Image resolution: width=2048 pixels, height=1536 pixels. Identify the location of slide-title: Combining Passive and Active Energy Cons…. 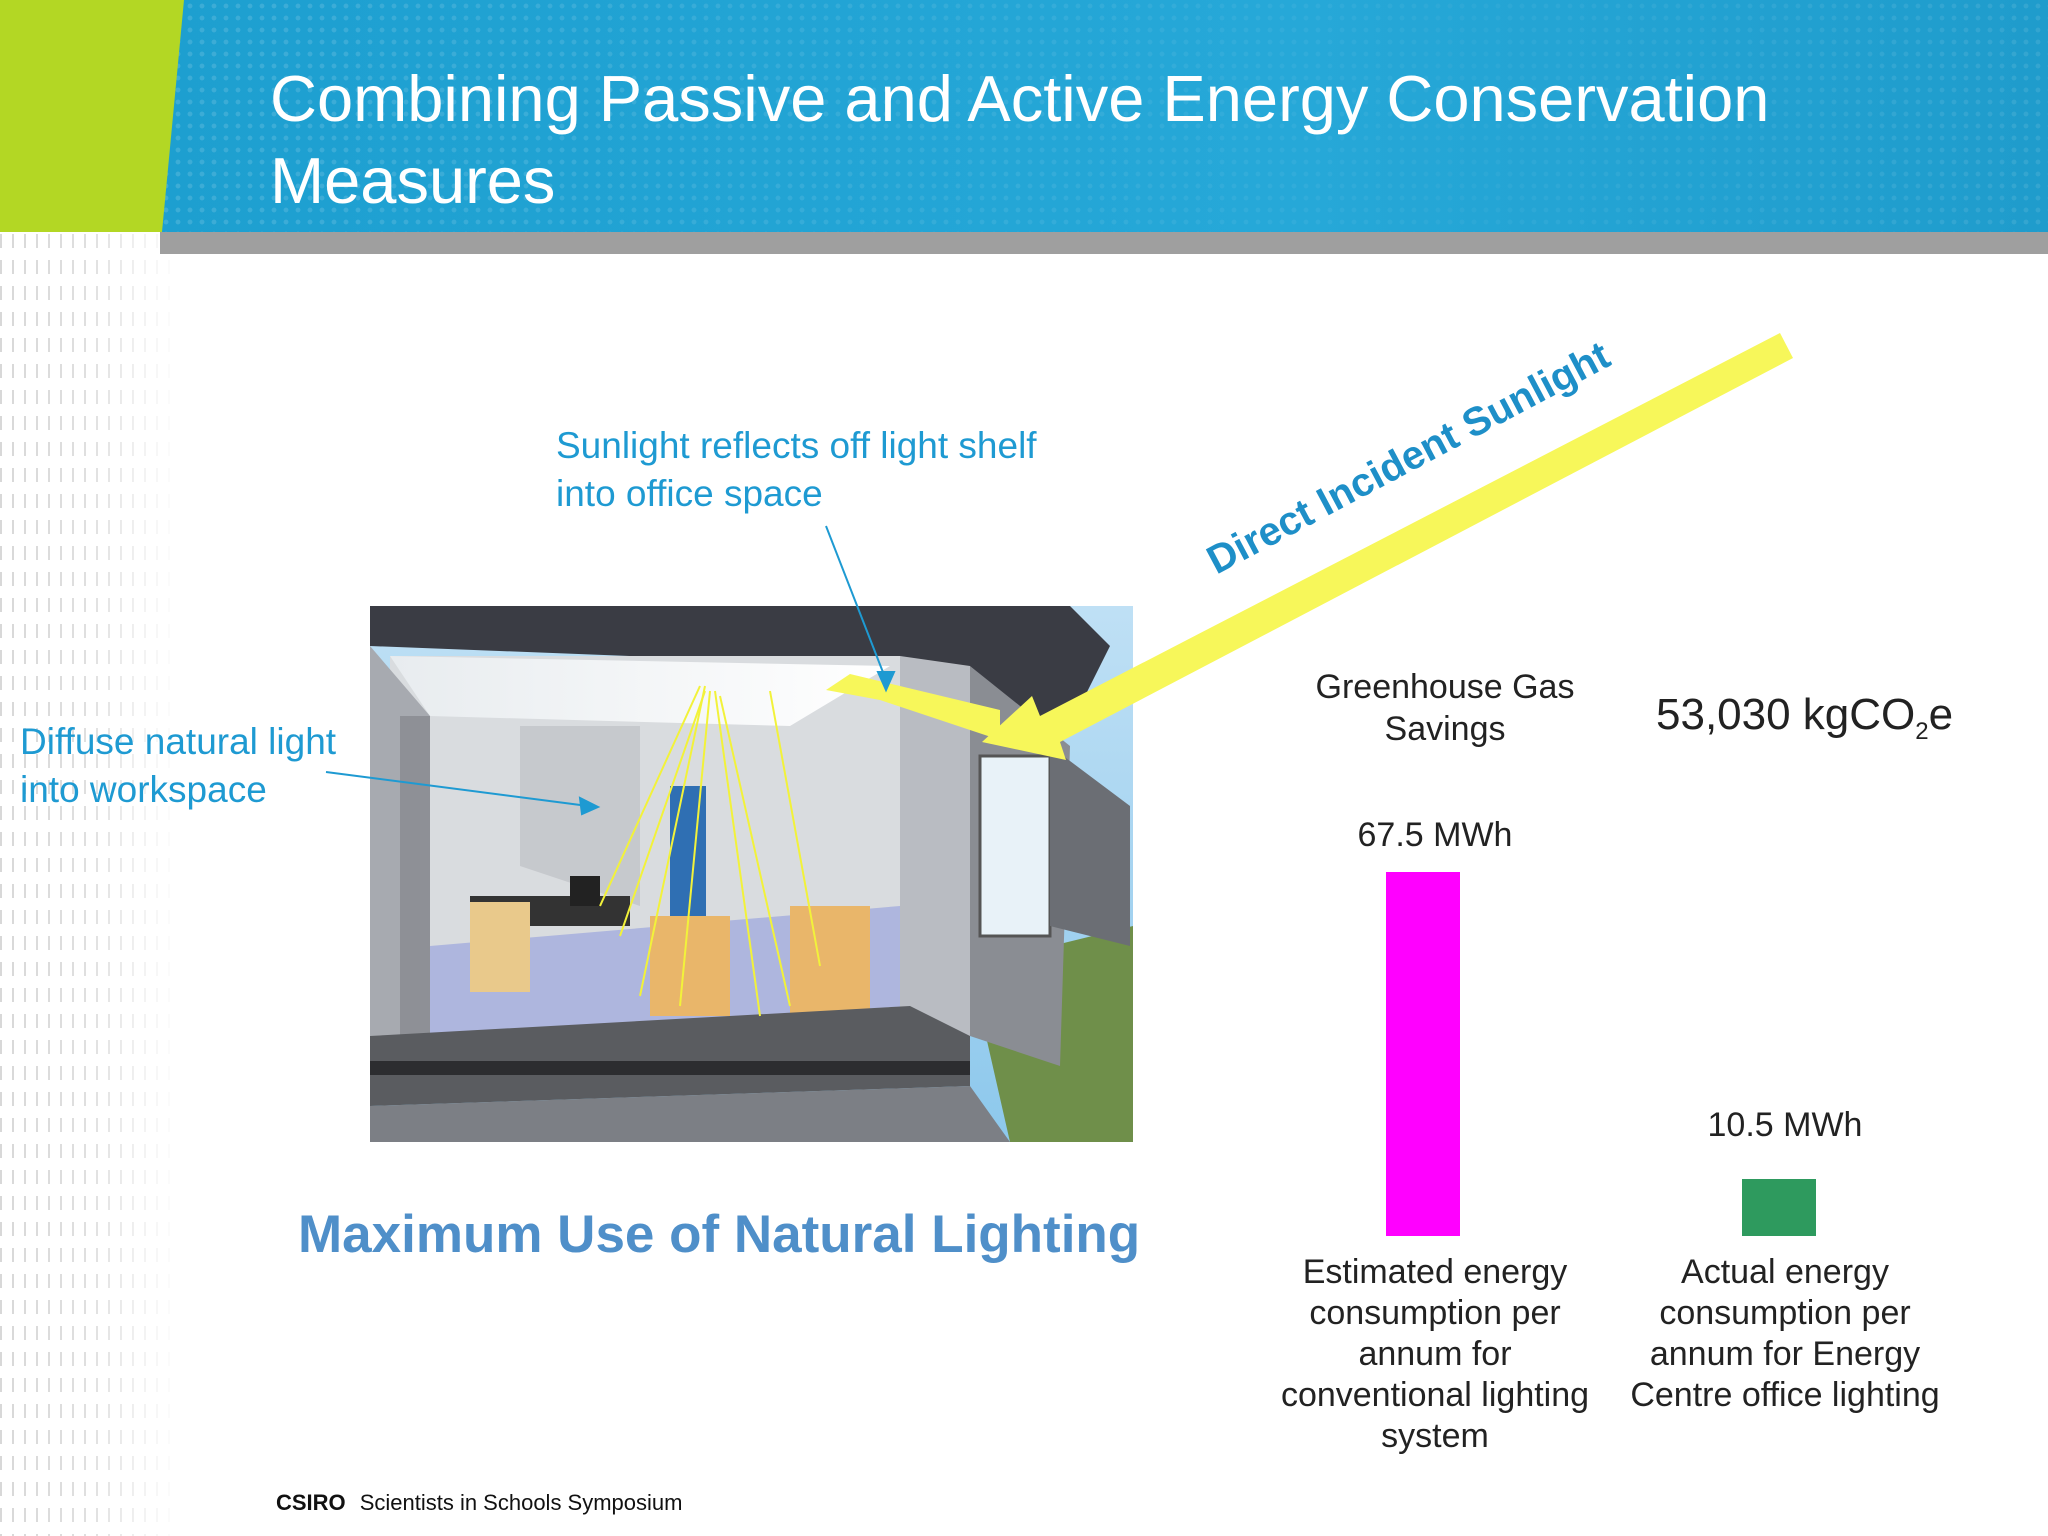
(1020, 139).